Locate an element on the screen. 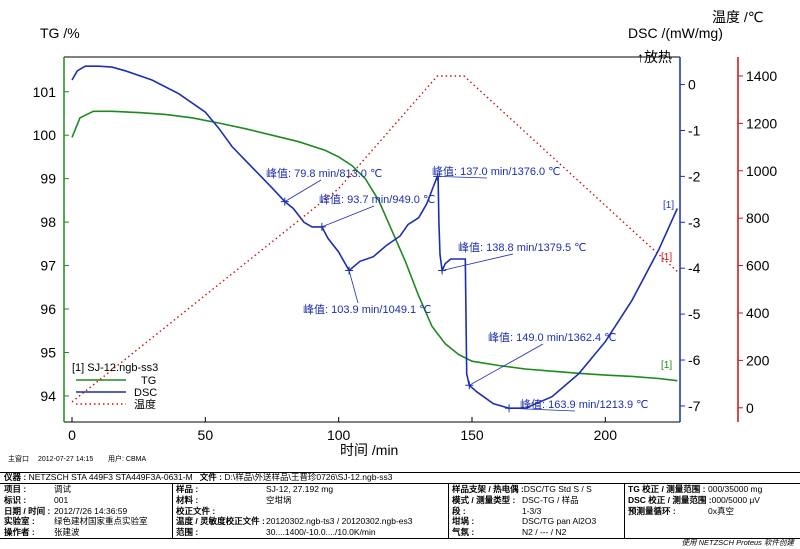 Image resolution: width=800 pixels, height=549 pixels. file-value: D:\样品\外送样品\王晋珍0726\SJ-12.ngb-ss3 is located at coordinates (308, 477).